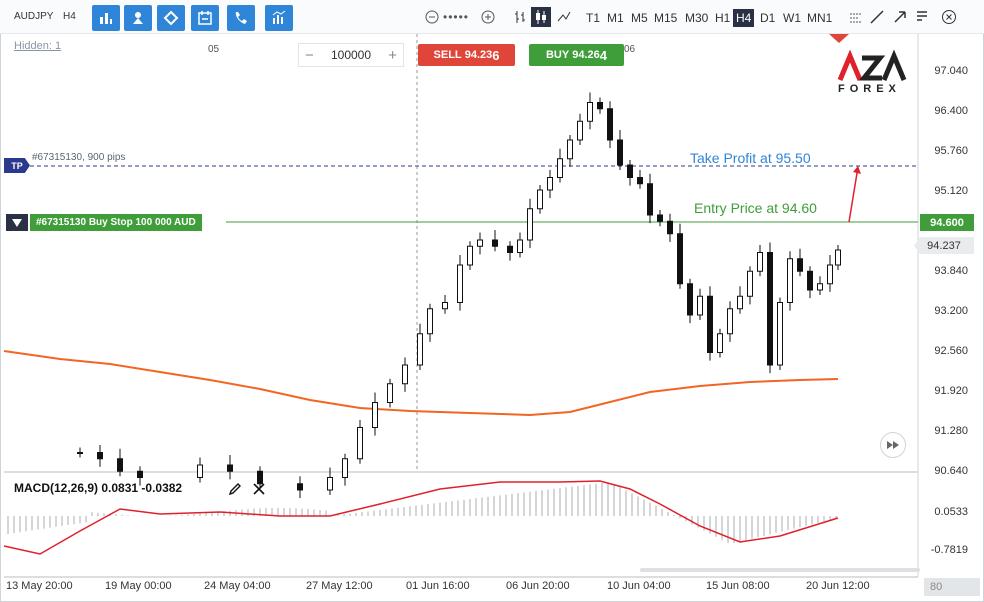 The image size is (984, 602). I want to click on x-tick: 06 Jun 20:00, so click(538, 586).